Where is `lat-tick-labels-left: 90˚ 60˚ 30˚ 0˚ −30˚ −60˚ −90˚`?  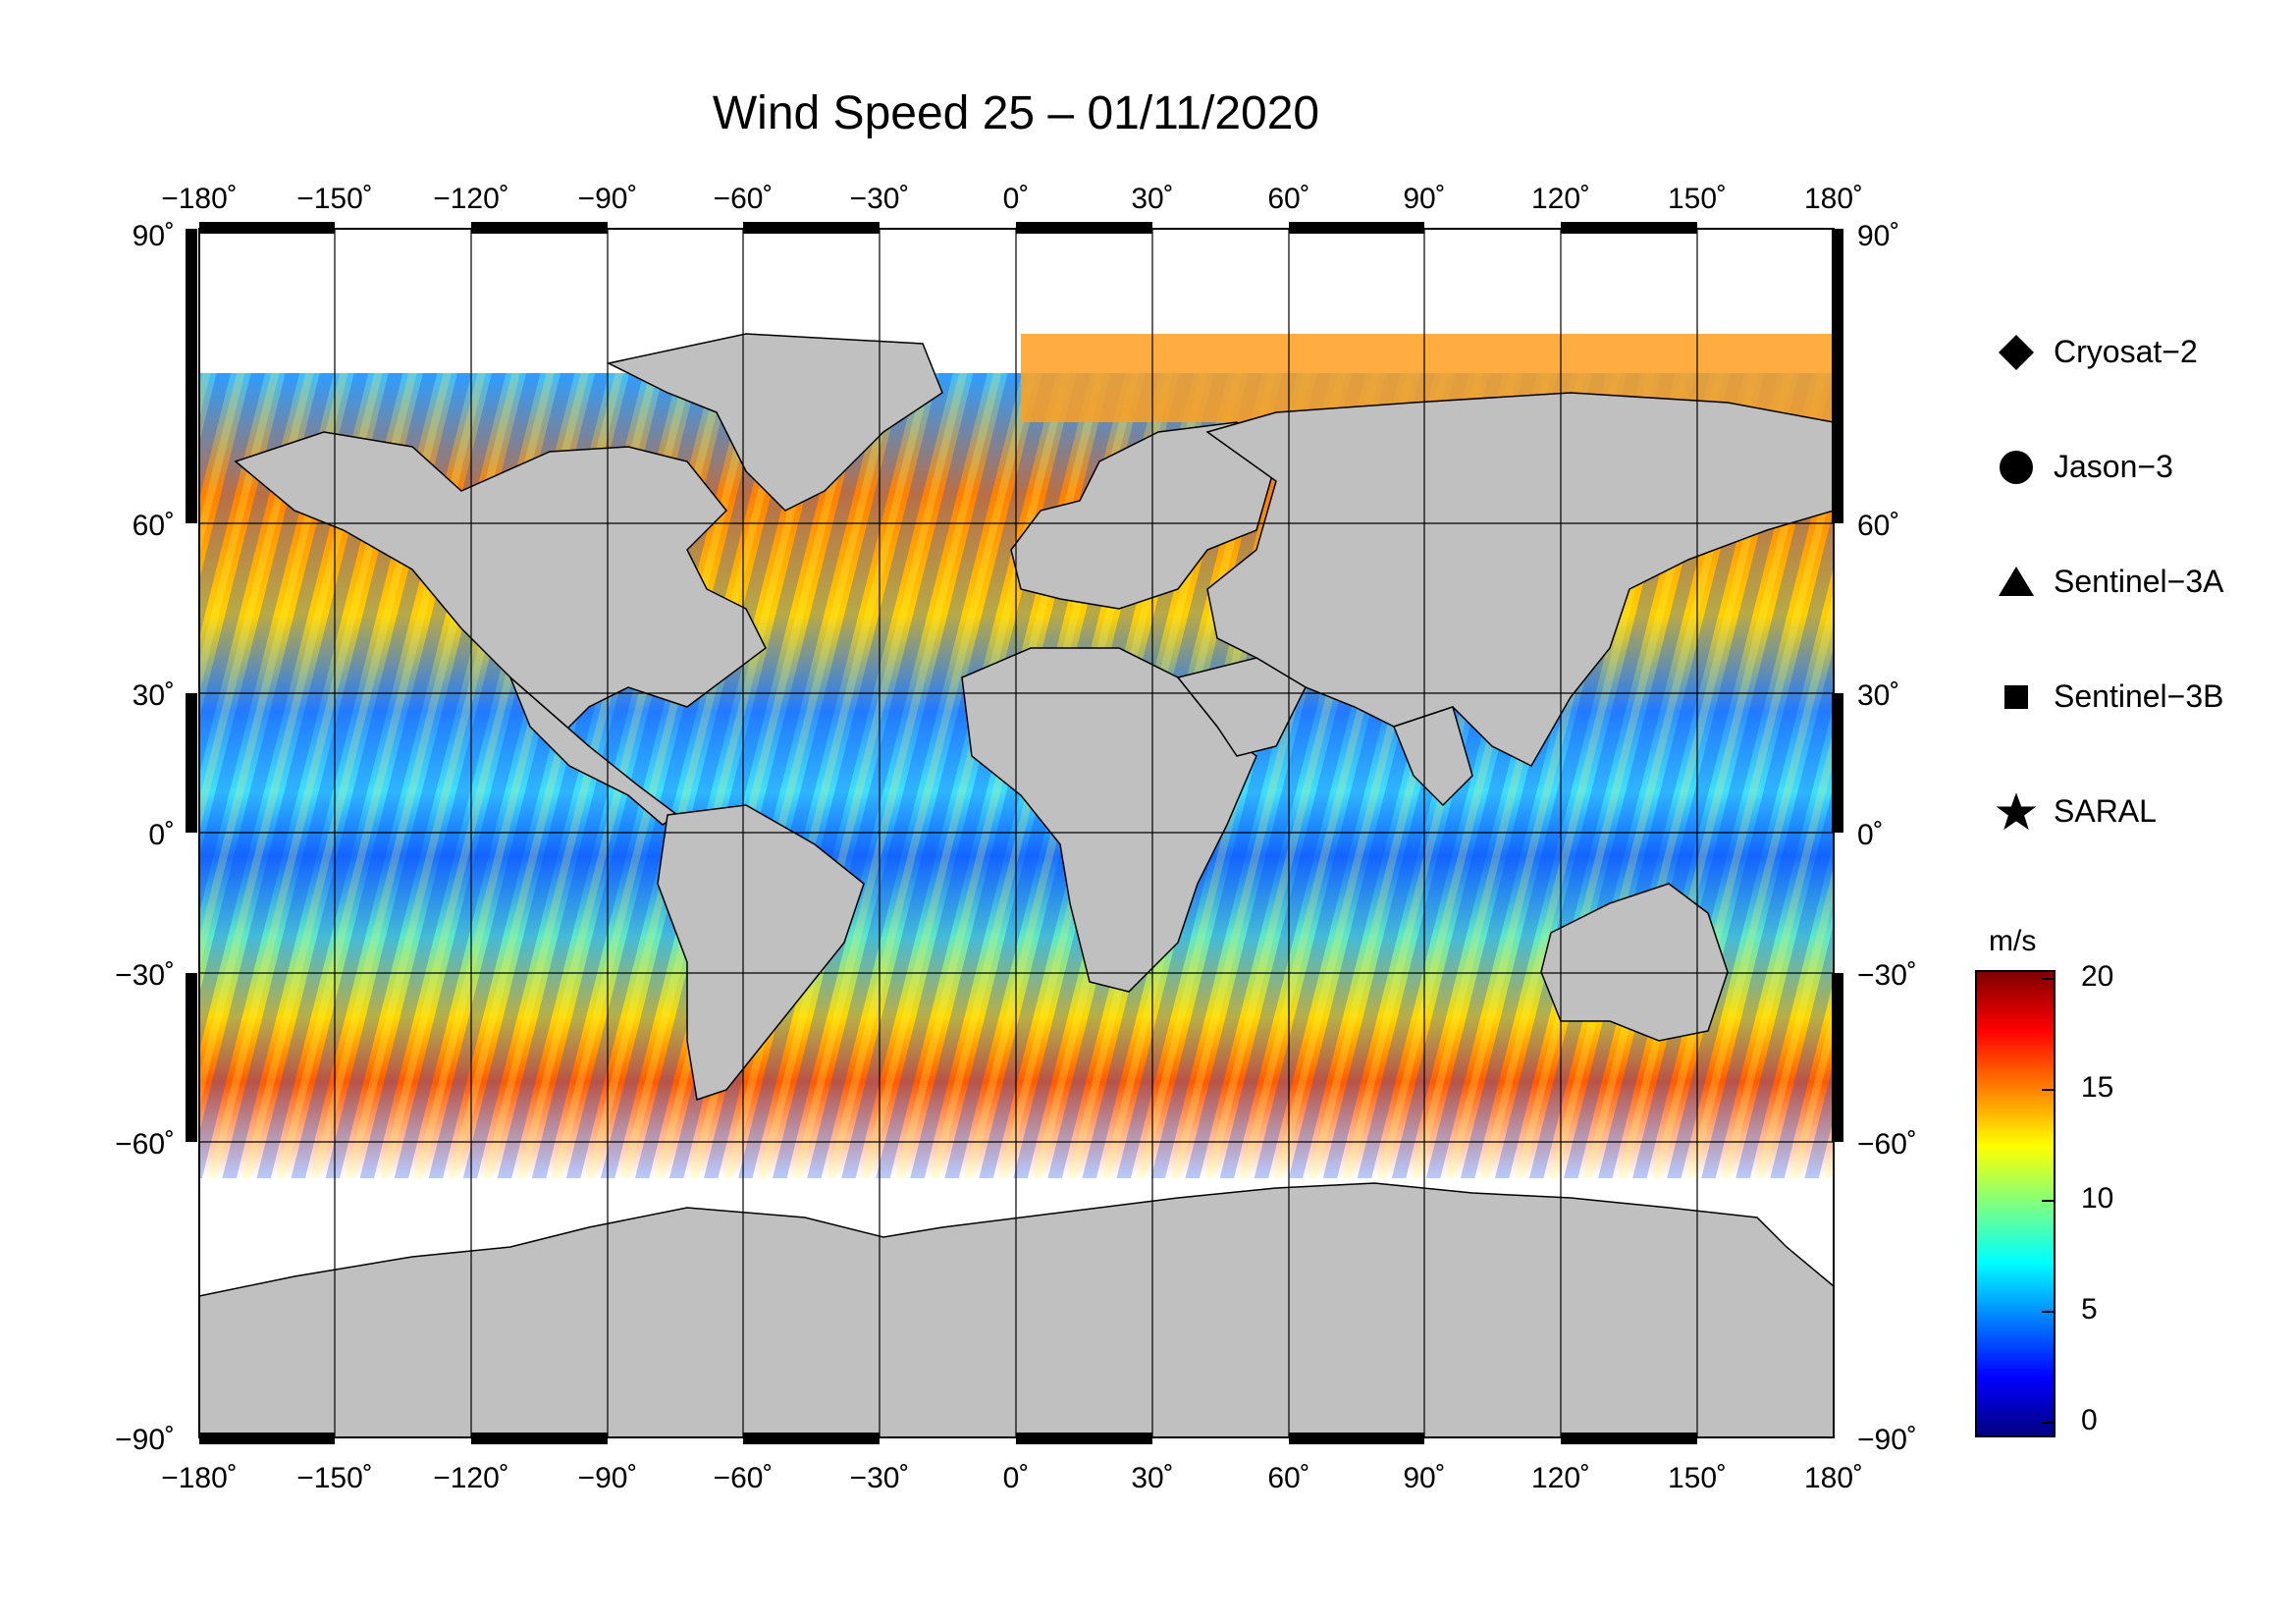 lat-tick-labels-left: 90˚ 60˚ 30˚ 0˚ −30˚ −60˚ −90˚ is located at coordinates (145, 838).